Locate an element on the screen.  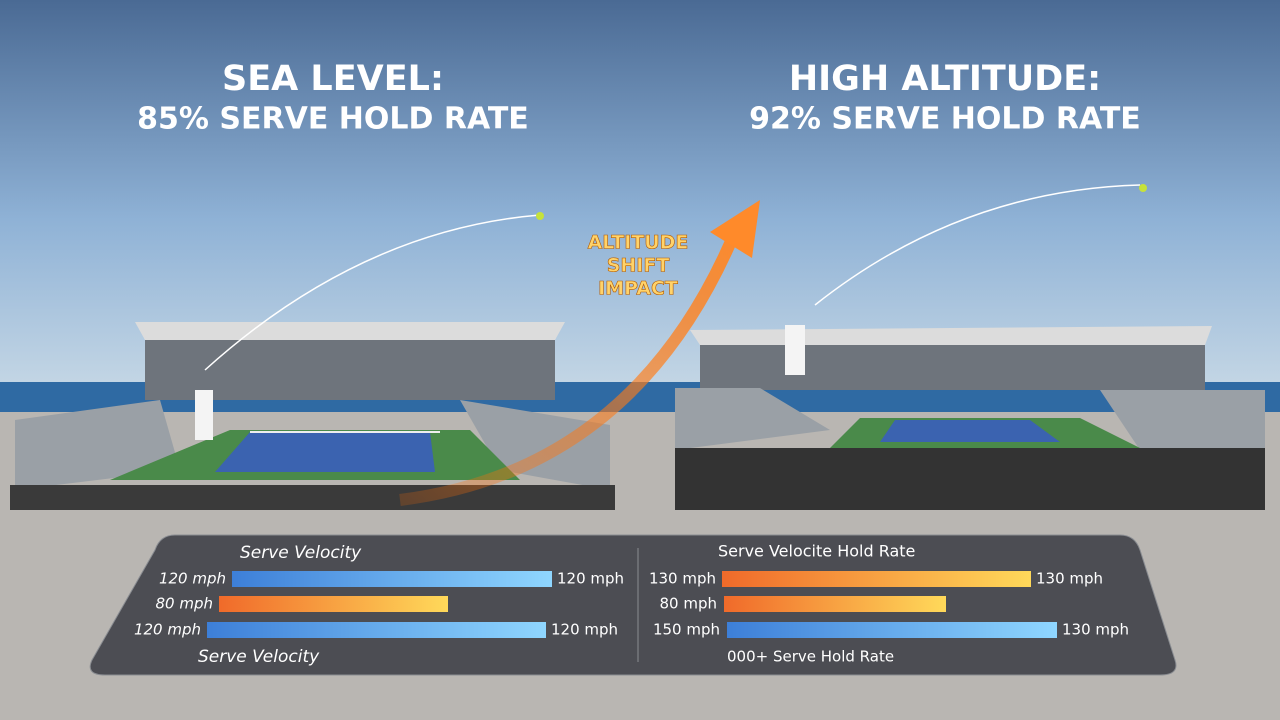
arrow-label: IMPACT is located at coordinates (638, 289).